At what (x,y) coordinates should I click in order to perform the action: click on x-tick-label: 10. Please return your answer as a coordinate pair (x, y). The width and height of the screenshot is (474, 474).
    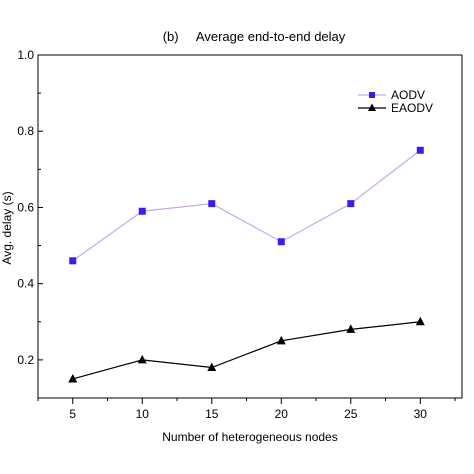
    Looking at the image, I should click on (143, 414).